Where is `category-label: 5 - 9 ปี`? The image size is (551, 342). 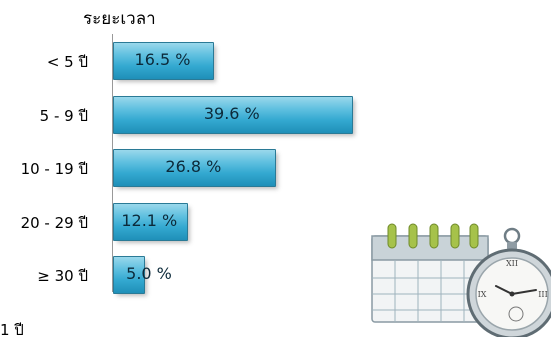 category-label: 5 - 9 ปี is located at coordinates (63, 115).